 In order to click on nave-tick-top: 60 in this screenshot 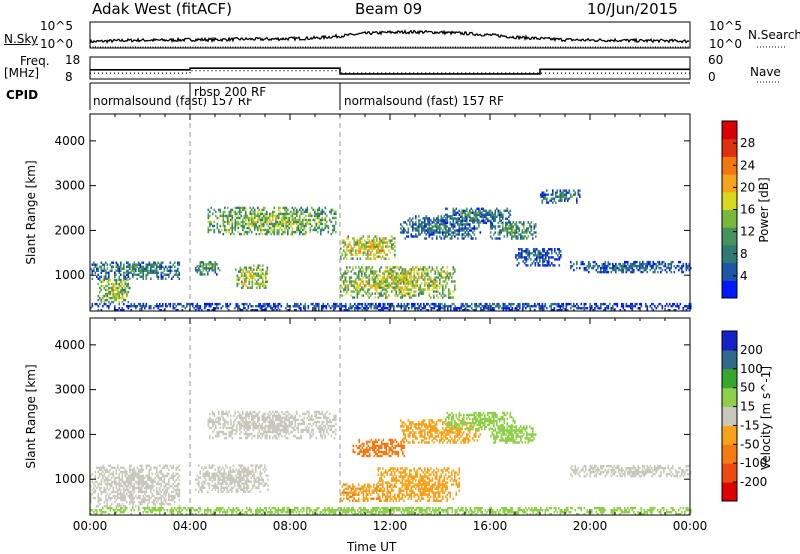, I will do `click(716, 60)`.